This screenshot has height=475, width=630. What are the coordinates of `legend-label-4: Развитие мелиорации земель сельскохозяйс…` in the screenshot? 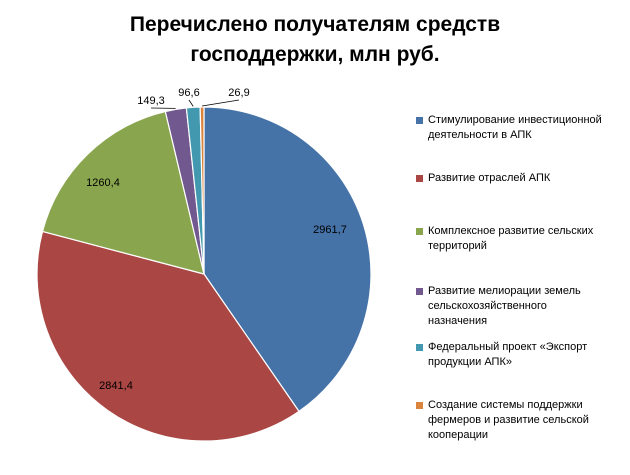 It's located at (504, 306).